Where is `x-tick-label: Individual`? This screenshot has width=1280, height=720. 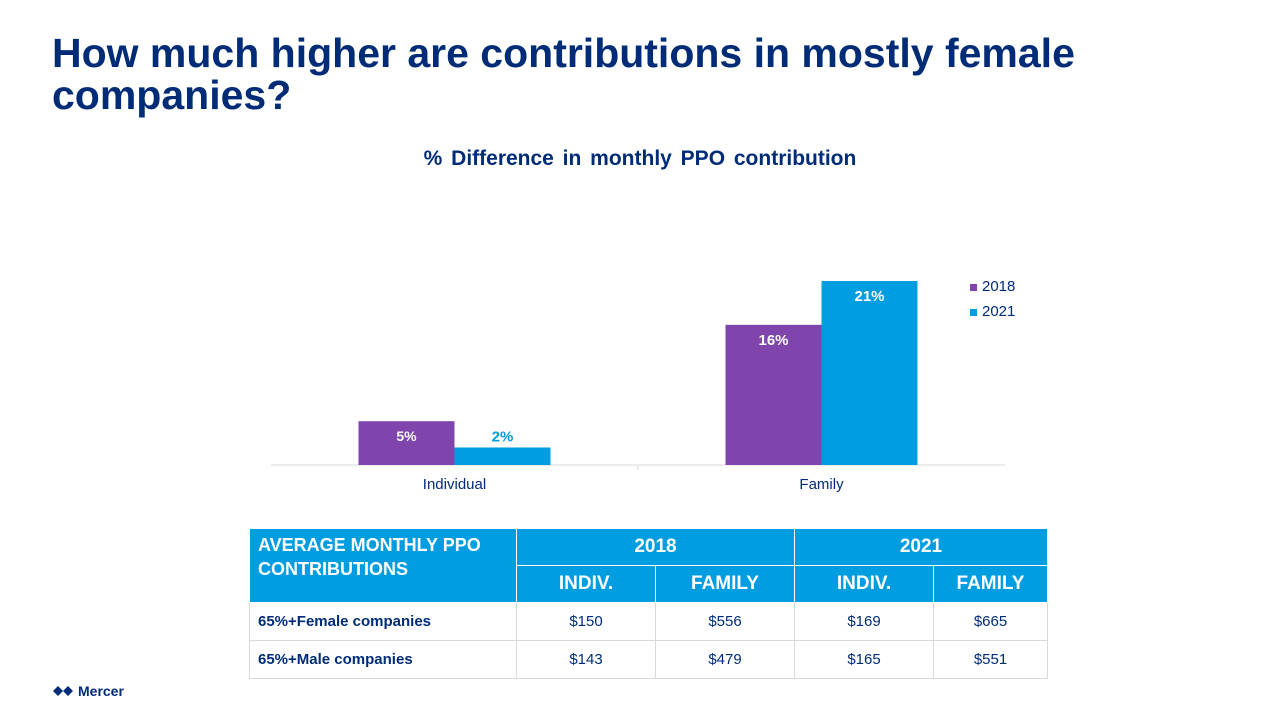
x-tick-label: Individual is located at coordinates (454, 484).